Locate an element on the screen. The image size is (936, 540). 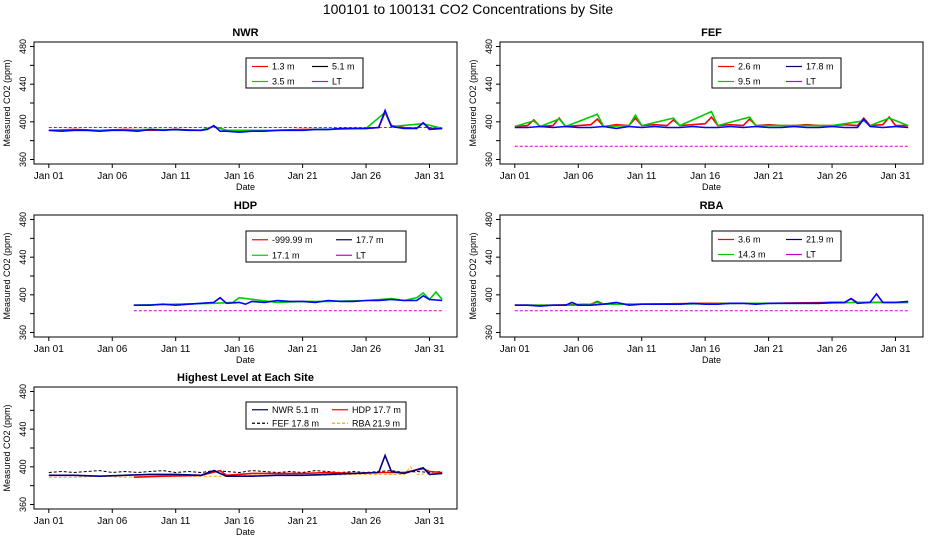
legend: 1.3 m 5.1 m 3.5 m LT is located at coordinates (304, 73).